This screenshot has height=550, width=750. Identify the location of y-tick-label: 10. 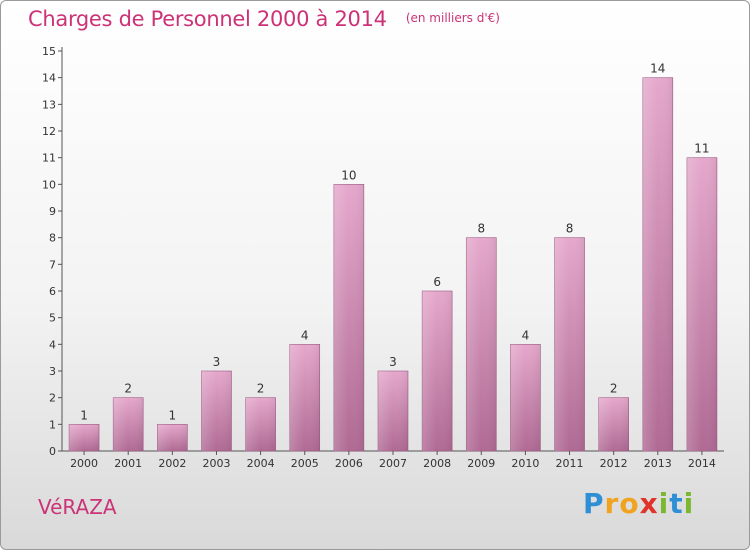
(49, 184).